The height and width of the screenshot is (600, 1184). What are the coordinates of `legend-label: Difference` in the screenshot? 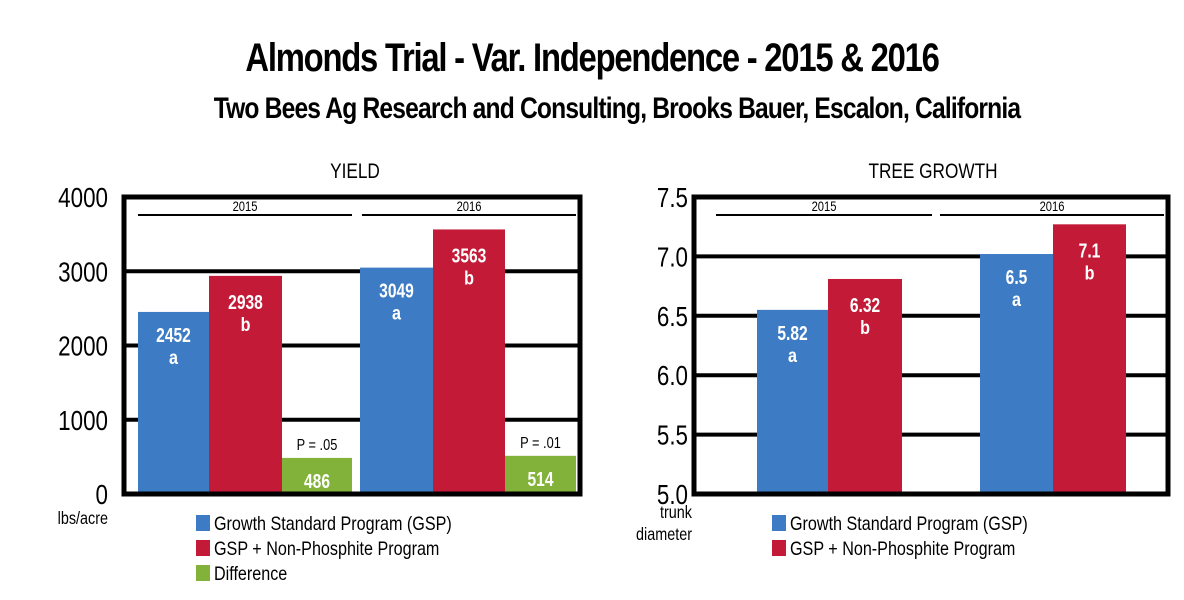 It's located at (250, 574).